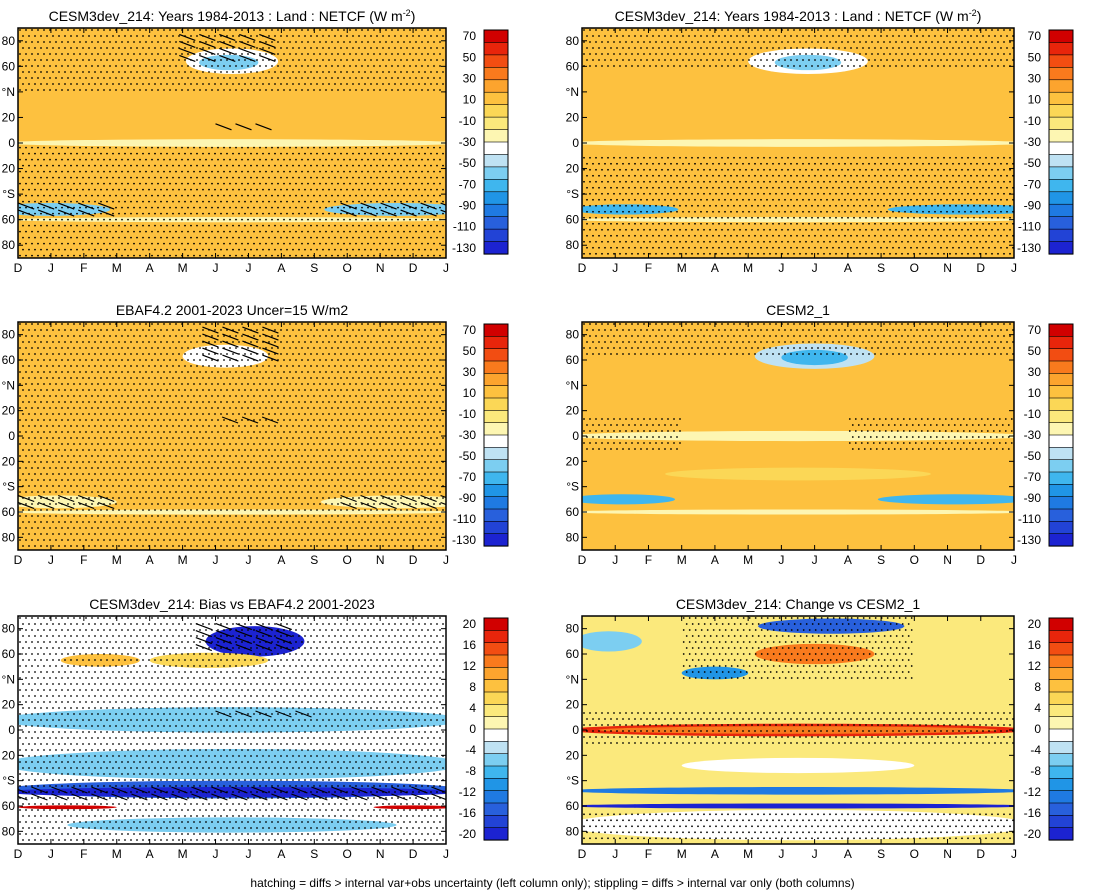 The image size is (1105, 895). Describe the element at coordinates (648, 268) in the screenshot. I see `x-tick-label: F` at that location.